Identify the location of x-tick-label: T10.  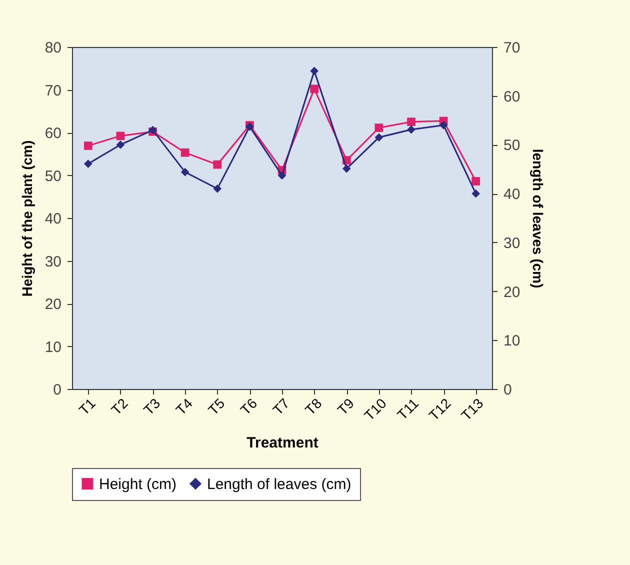
(375, 409).